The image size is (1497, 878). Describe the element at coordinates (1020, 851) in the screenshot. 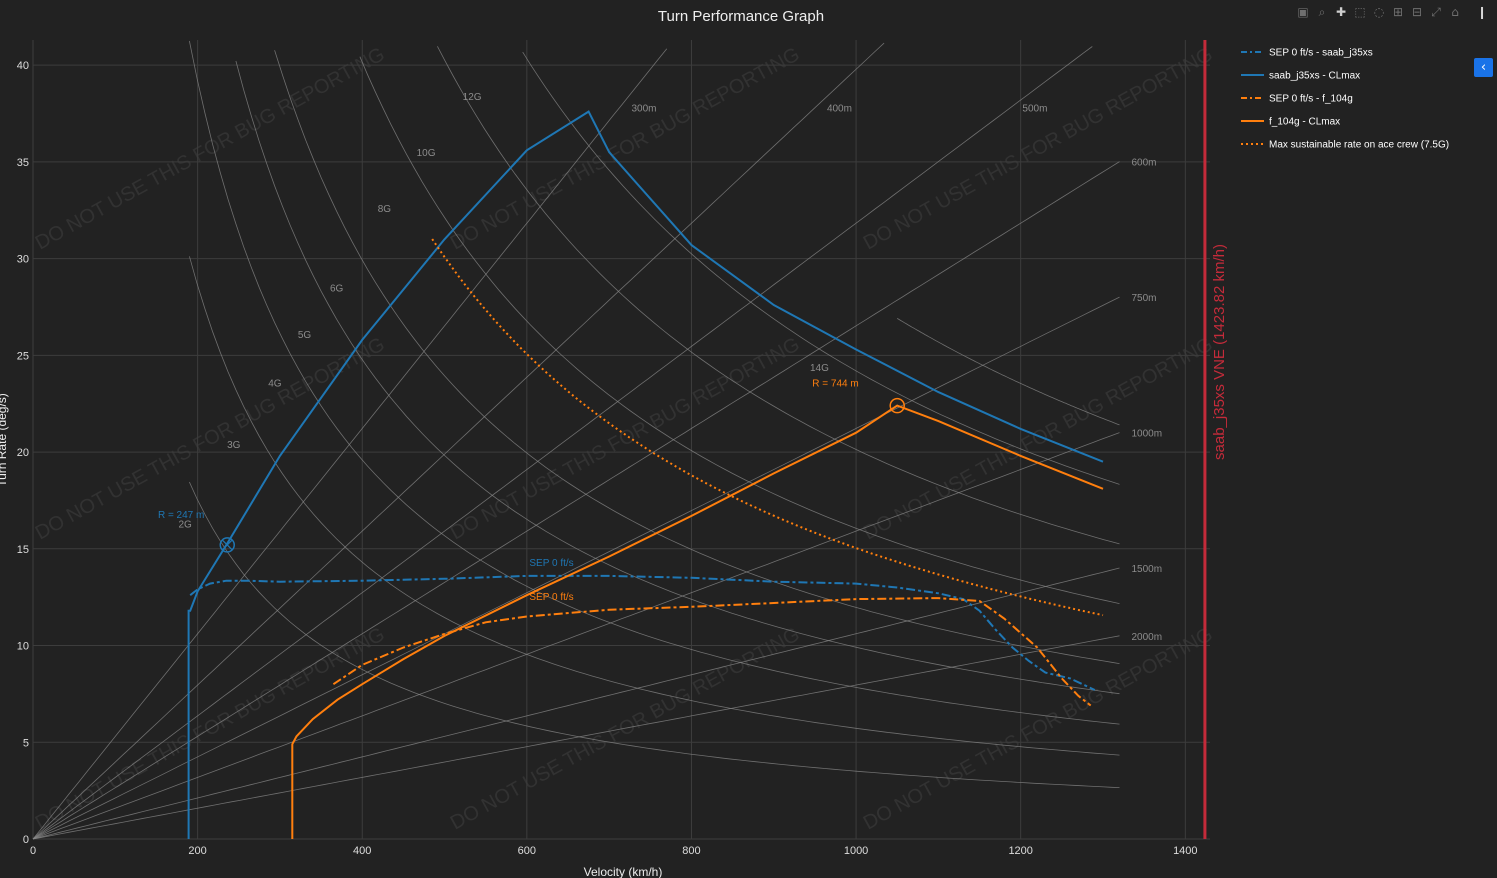

I see `x-tick-label: 1200` at that location.